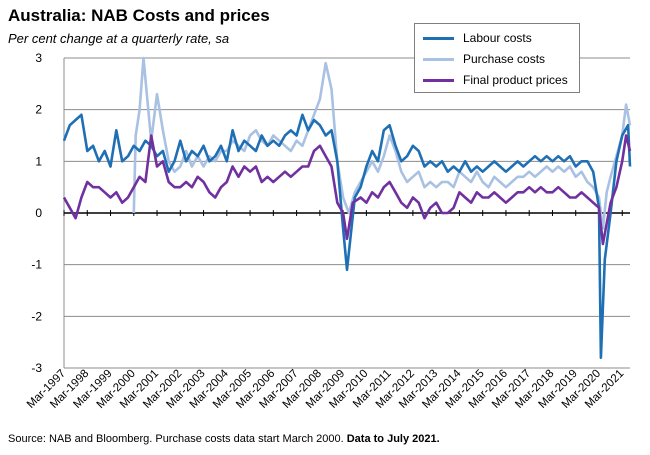 This screenshot has height=455, width=650. Describe the element at coordinates (48, 213) in the screenshot. I see `y-axis: -3 -2 -1 0 1 2 3` at that location.